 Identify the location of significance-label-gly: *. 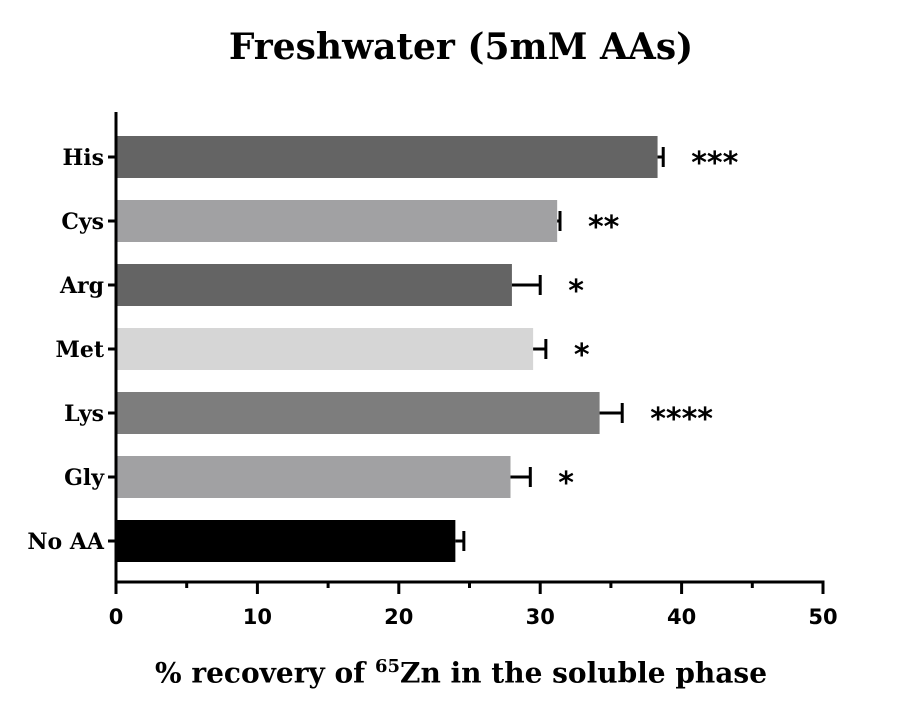
(566, 483).